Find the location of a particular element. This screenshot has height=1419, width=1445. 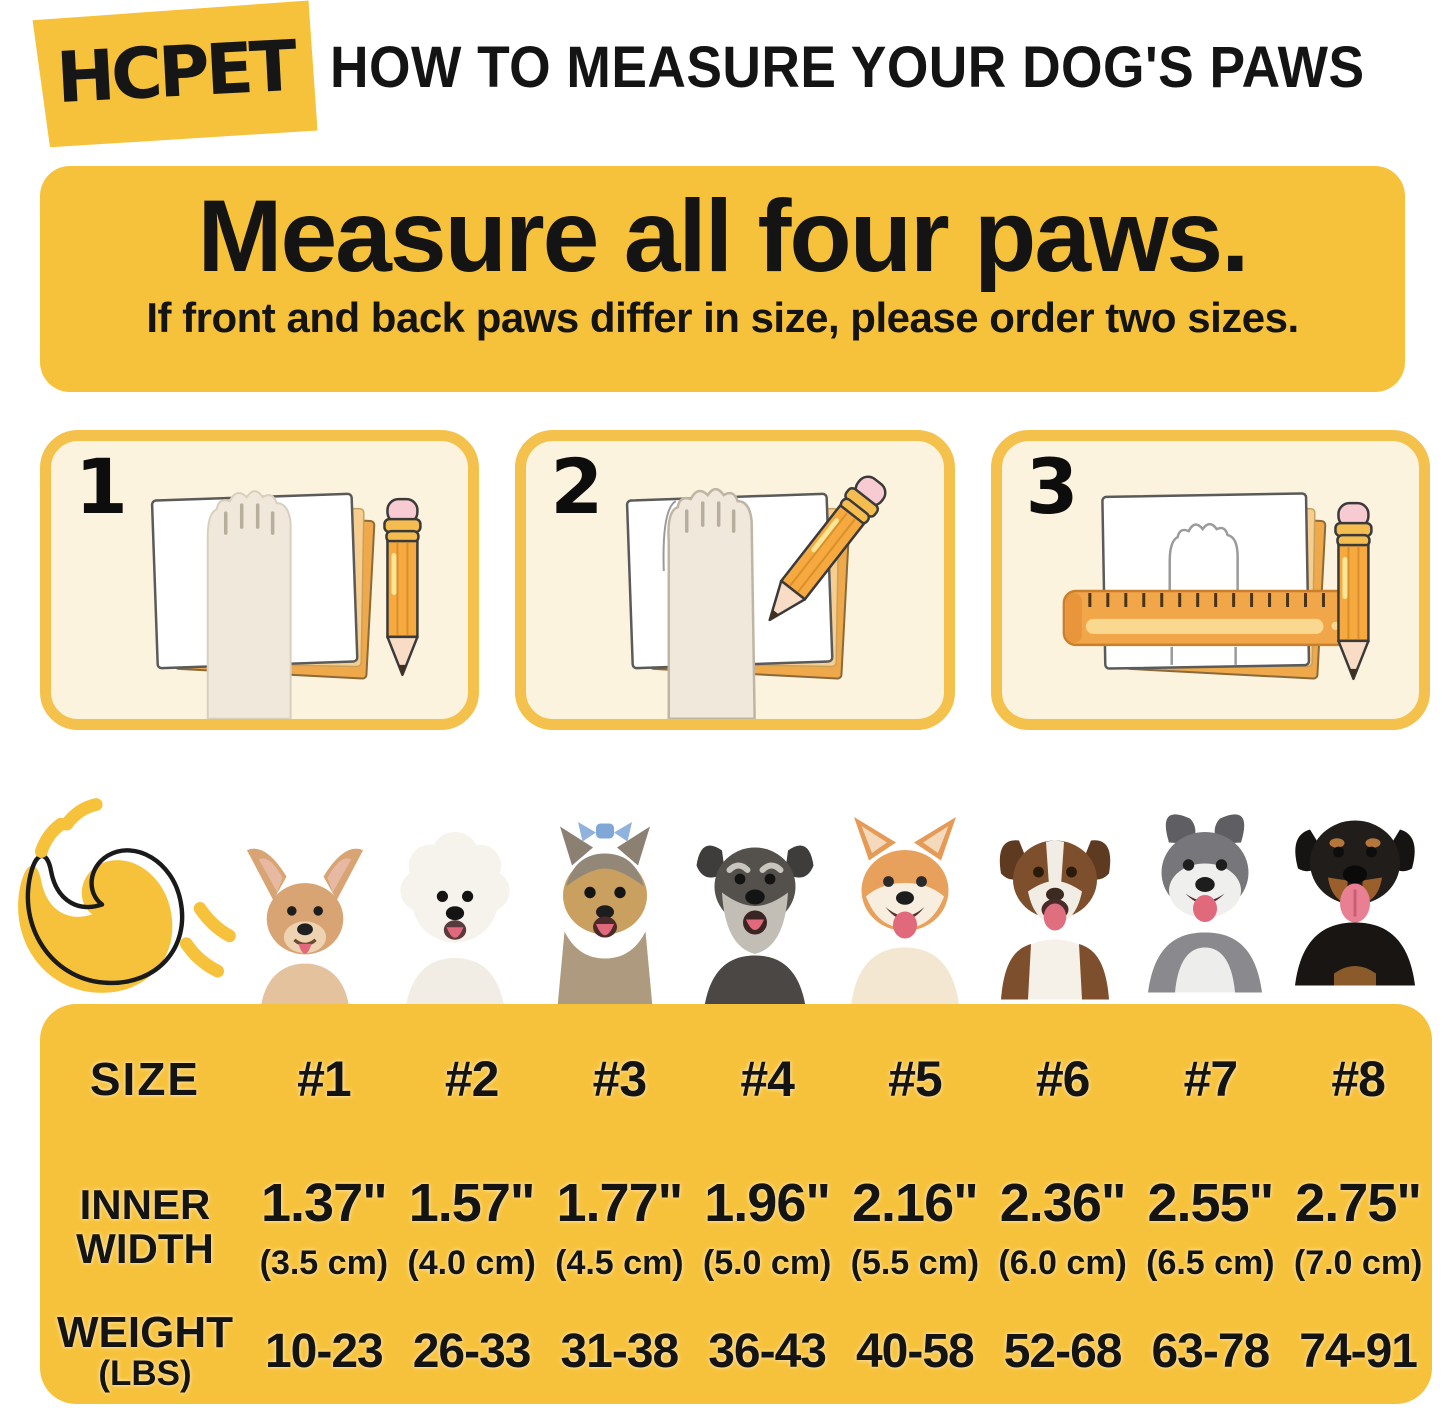

yellow-squiggle-decoration is located at coordinates (127, 895).